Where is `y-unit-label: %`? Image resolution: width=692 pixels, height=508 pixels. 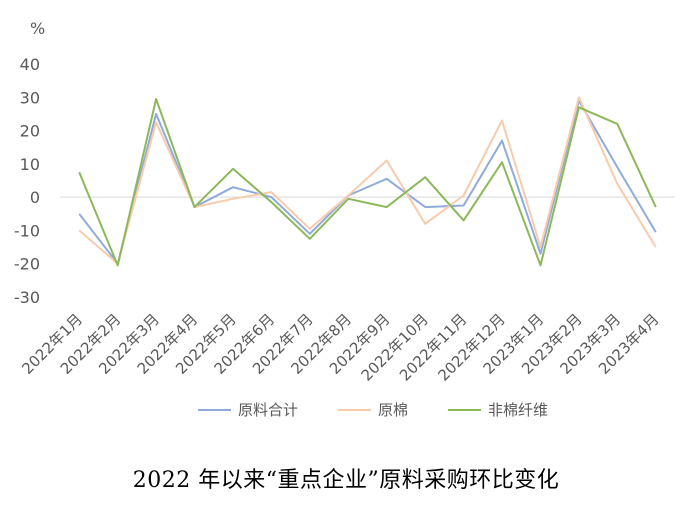 y-unit-label: % is located at coordinates (37, 28).